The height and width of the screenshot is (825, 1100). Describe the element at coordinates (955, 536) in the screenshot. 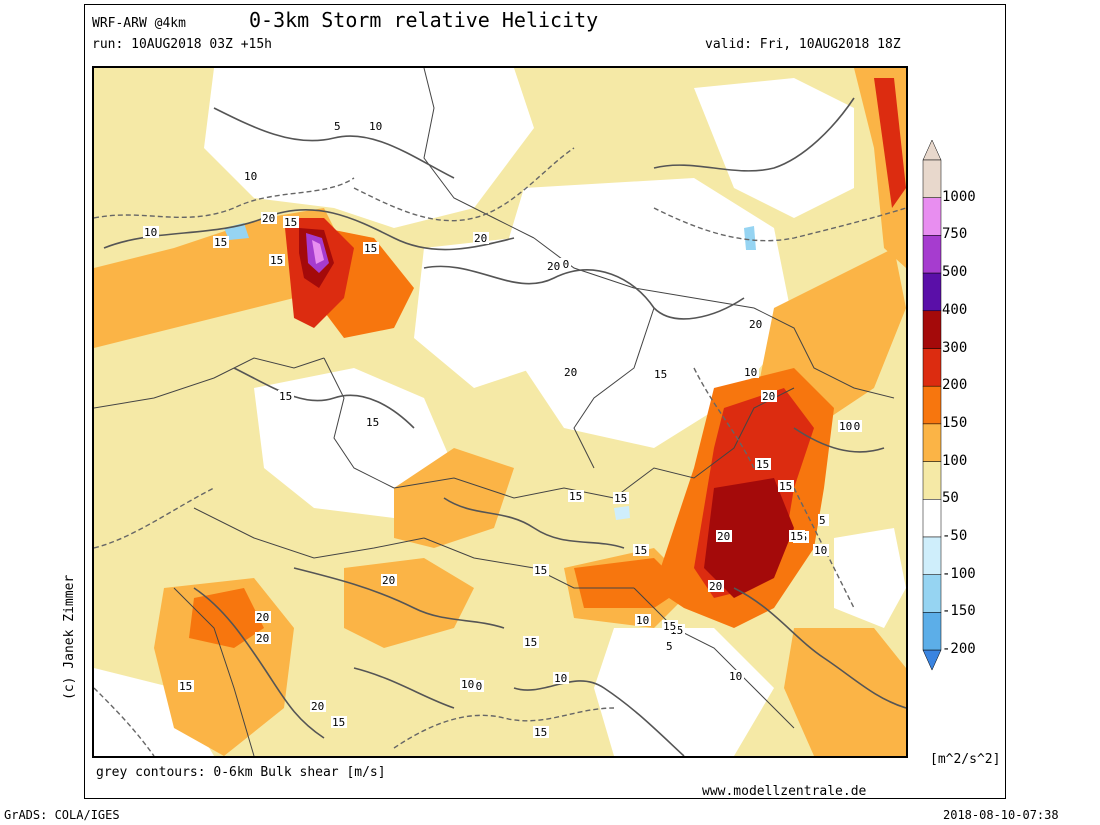

I see `legend-level-label: -50` at that location.